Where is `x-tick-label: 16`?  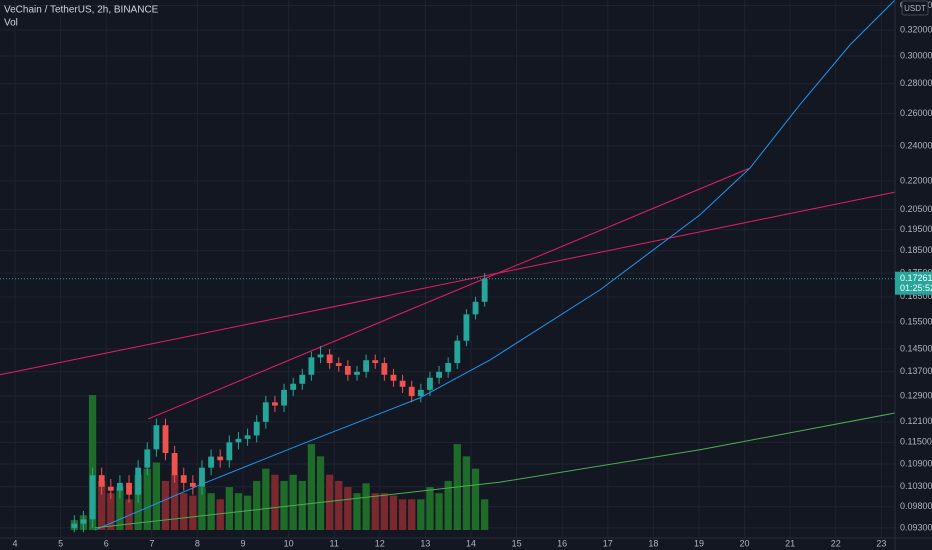 x-tick-label: 16 is located at coordinates (562, 543).